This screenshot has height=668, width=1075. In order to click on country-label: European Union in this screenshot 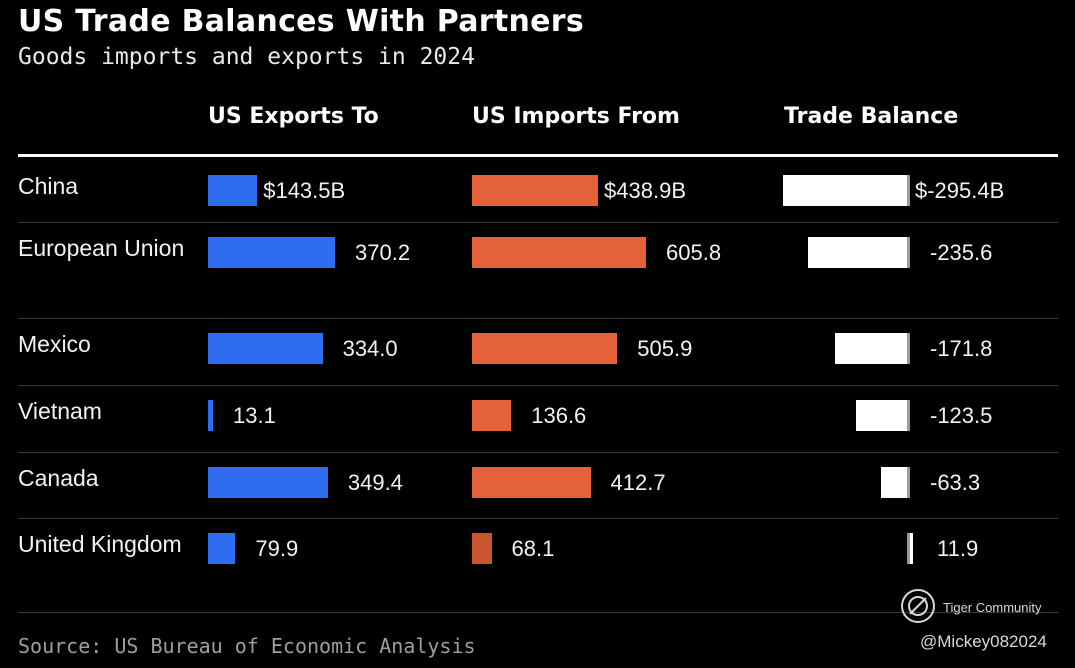, I will do `click(101, 248)`.